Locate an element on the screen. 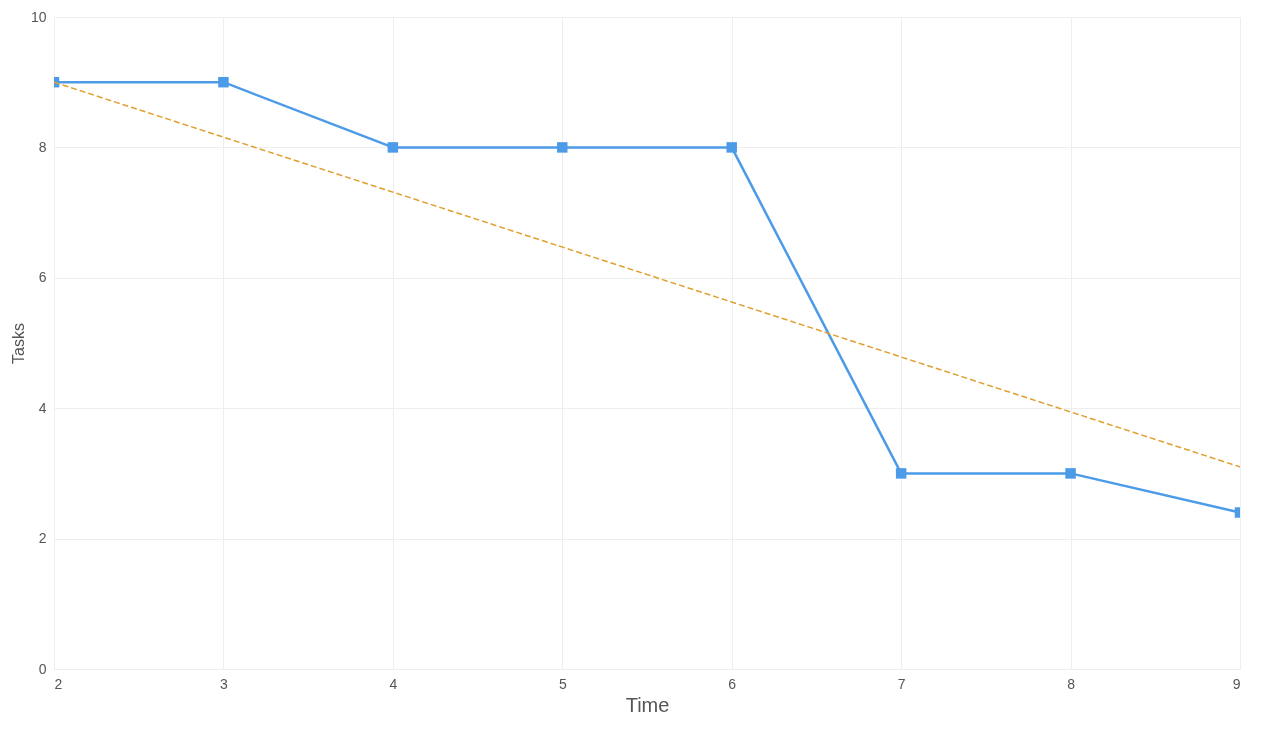  x-tick-label: 8 is located at coordinates (1071, 683).